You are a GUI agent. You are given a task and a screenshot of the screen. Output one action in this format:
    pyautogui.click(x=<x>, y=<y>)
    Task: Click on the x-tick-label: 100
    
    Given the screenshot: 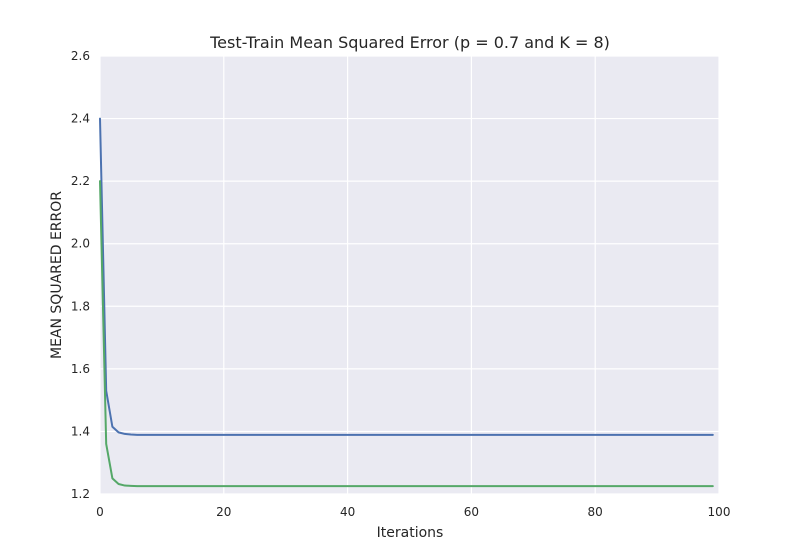 What is the action you would take?
    pyautogui.click(x=719, y=512)
    